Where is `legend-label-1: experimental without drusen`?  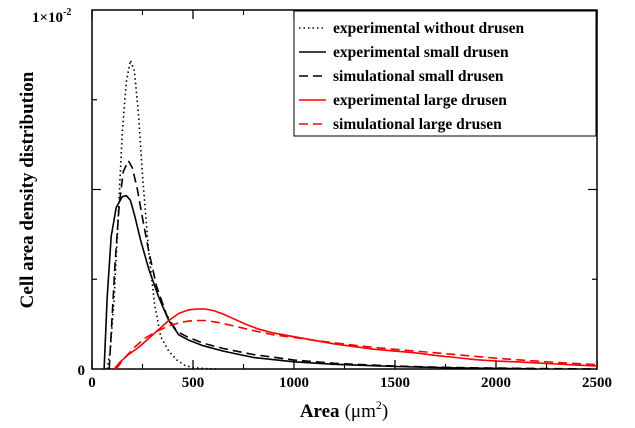
legend-label-1: experimental without drusen is located at coordinates (429, 28).